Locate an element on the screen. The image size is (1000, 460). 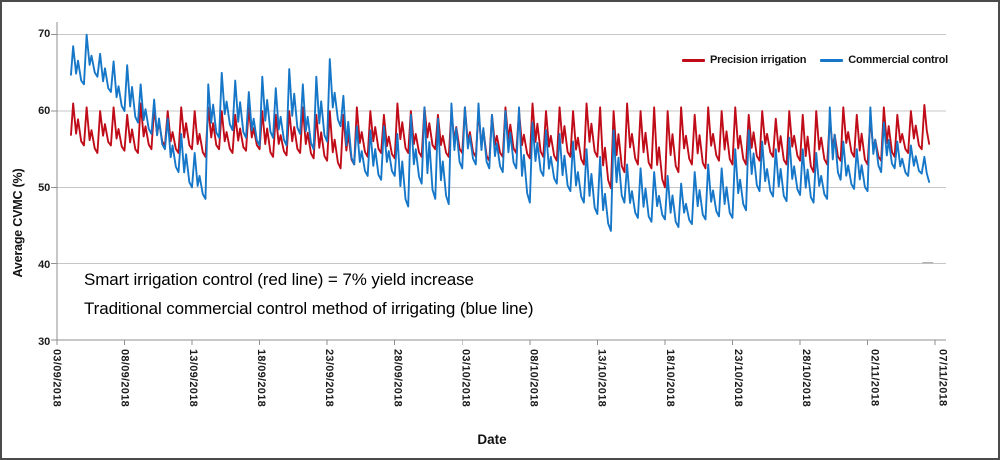
y-tick-label: 60 is located at coordinates (44, 111).